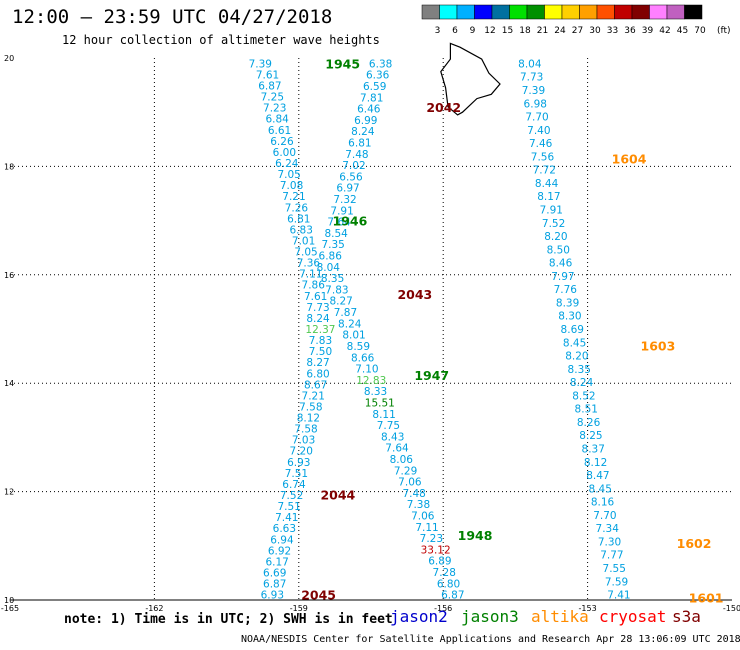  What do you see at coordinates (588, 608) in the screenshot?
I see `x-tick-label: -153` at bounding box center [588, 608].